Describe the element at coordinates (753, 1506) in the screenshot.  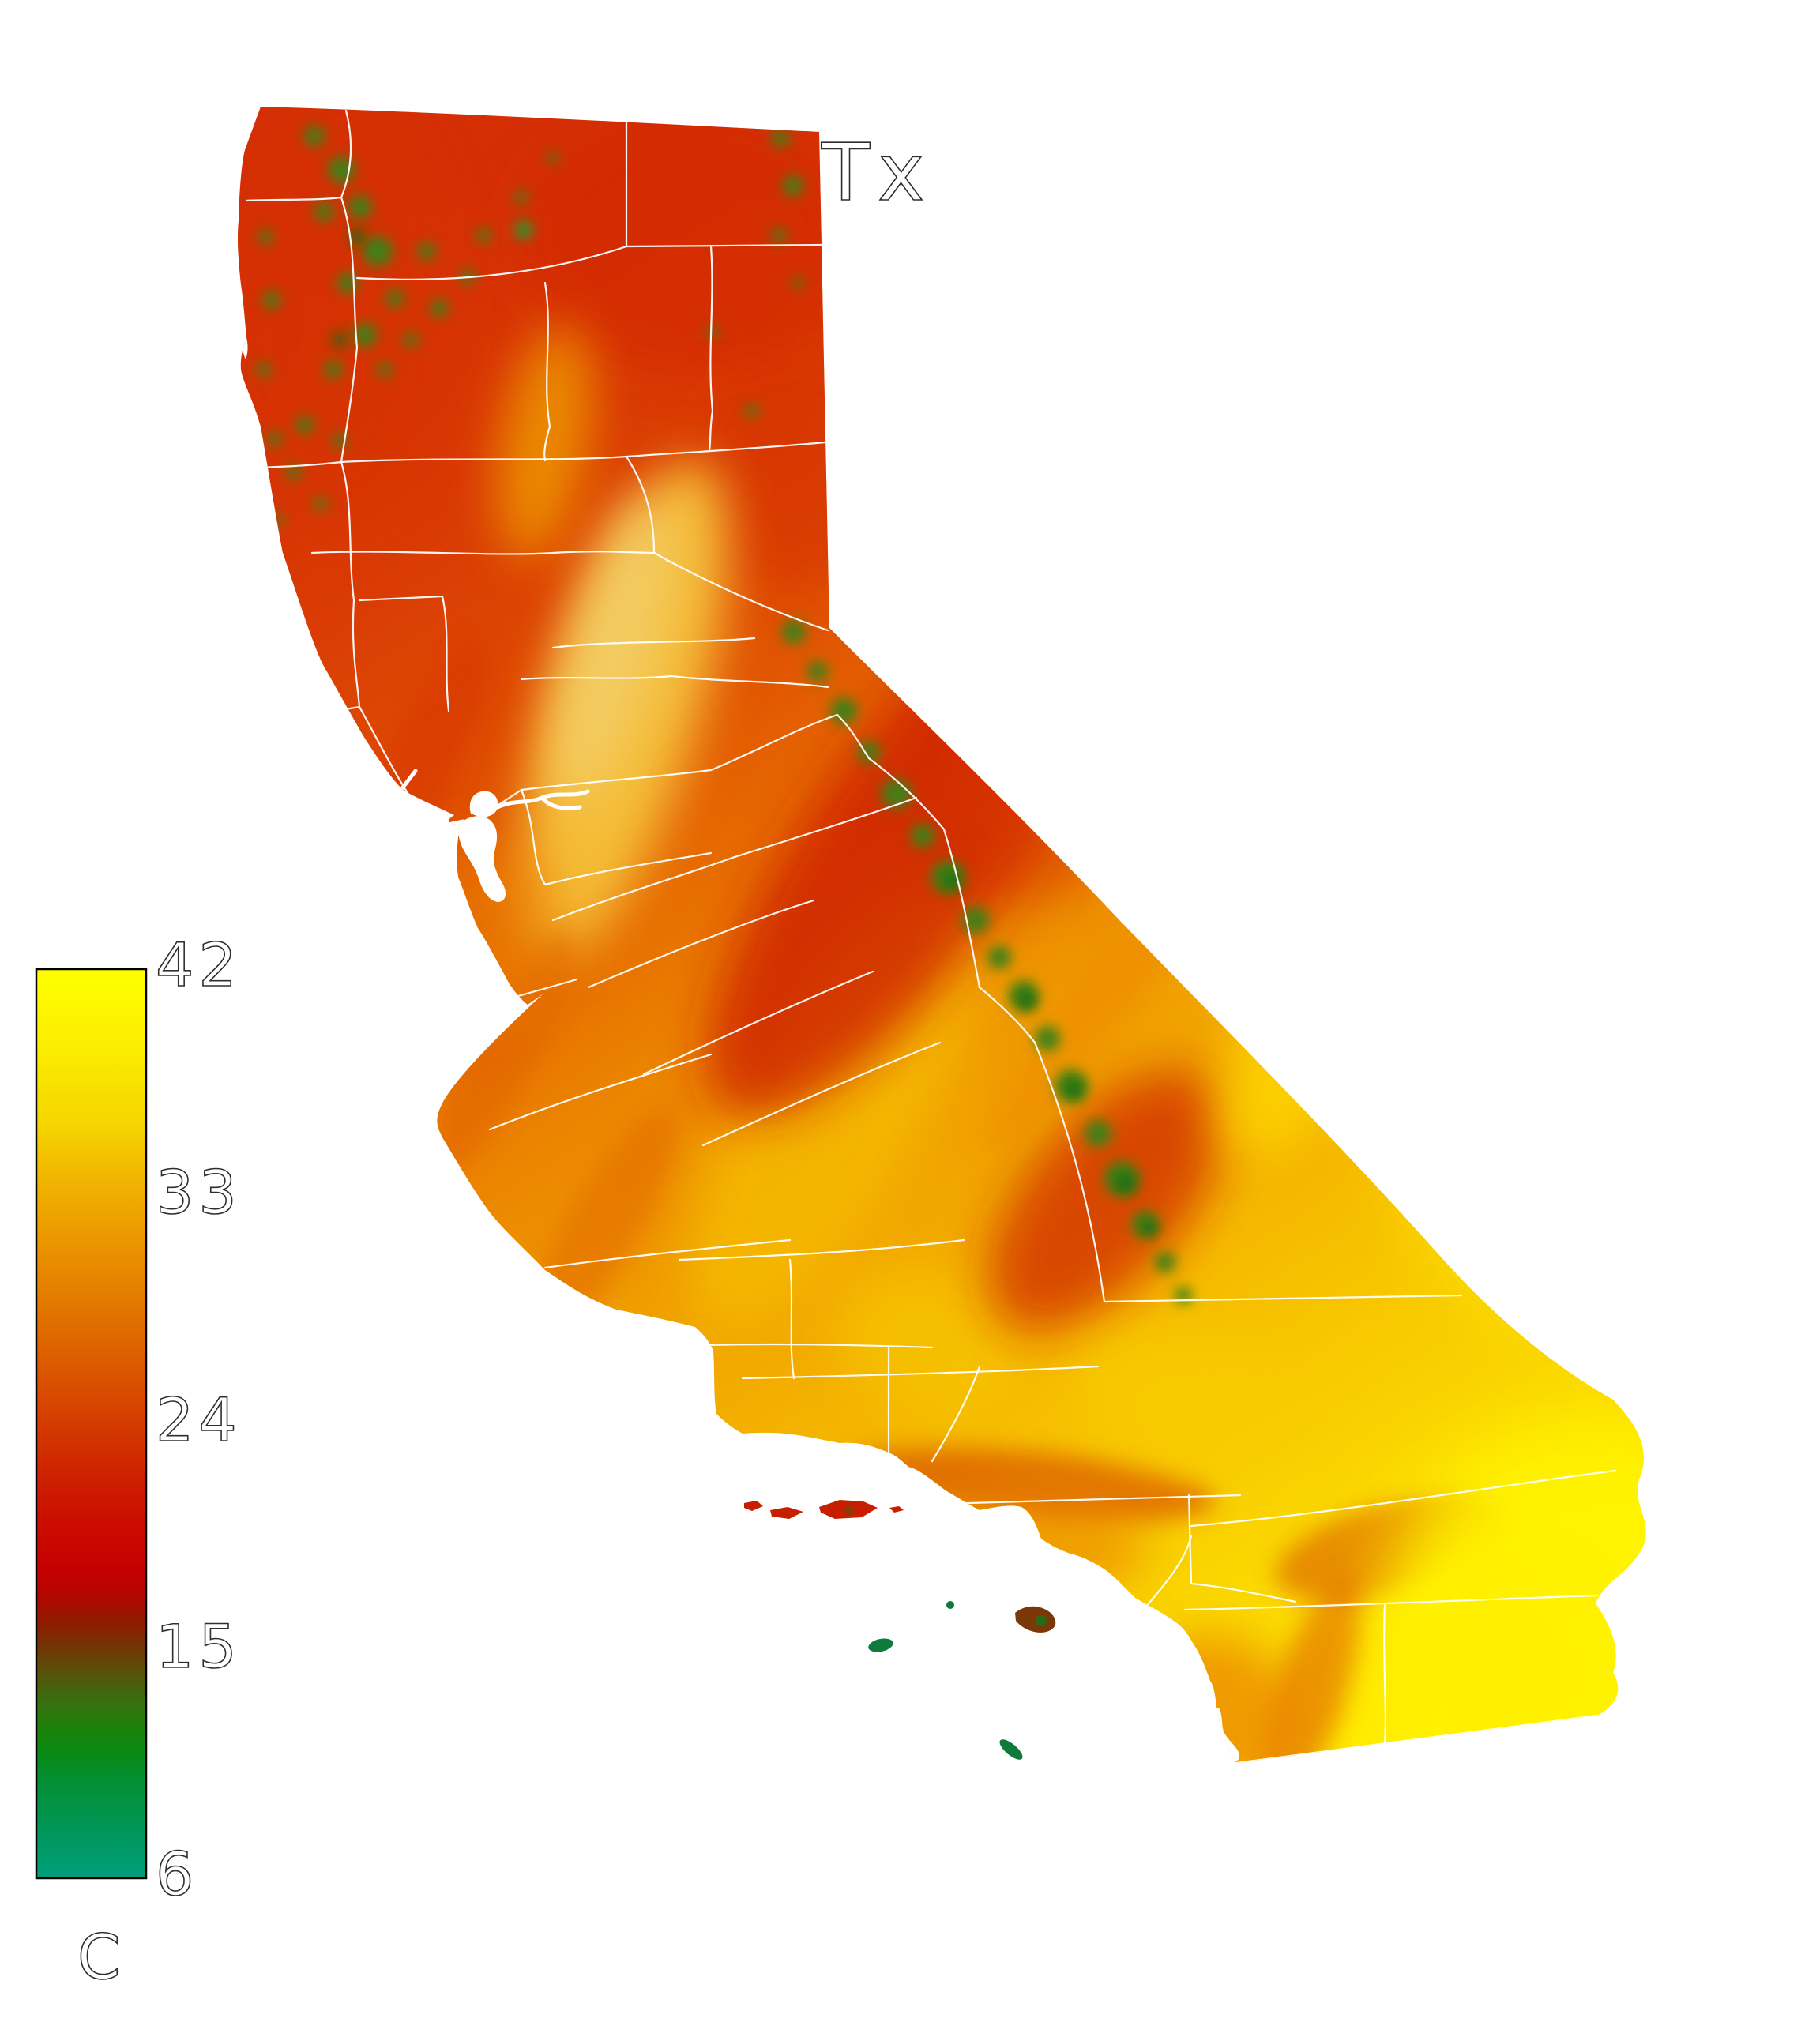
I see `san-miguel-island` at that location.